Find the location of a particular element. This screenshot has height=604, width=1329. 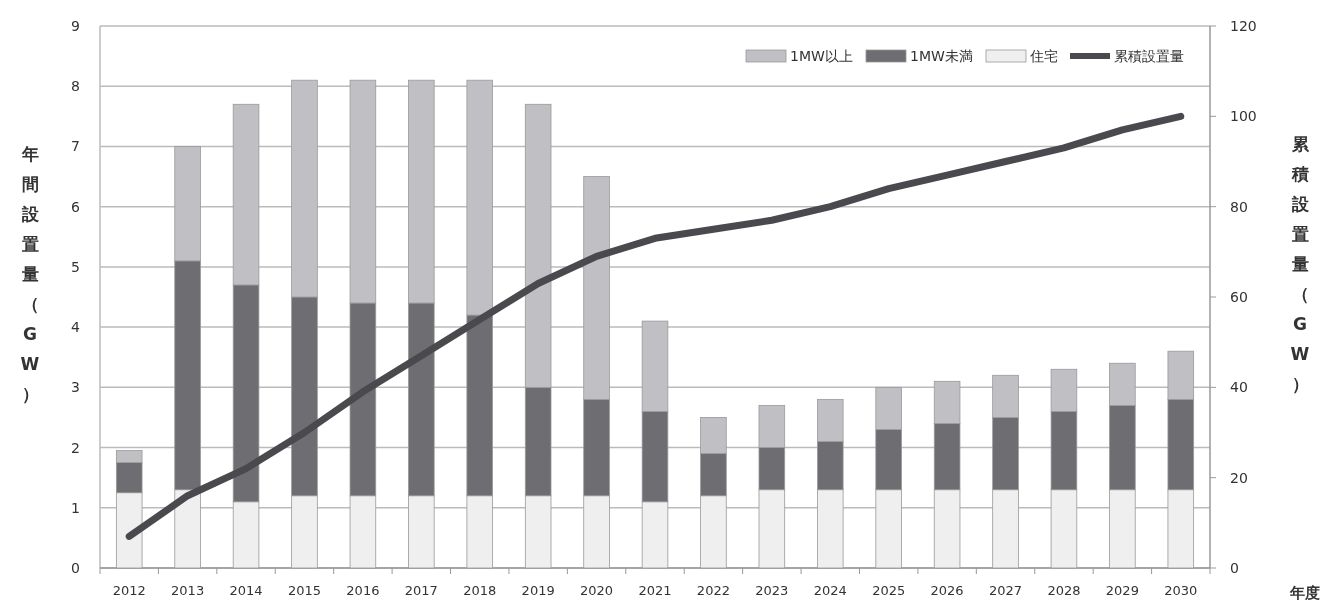

x-tick-label: 2013 is located at coordinates (188, 590).